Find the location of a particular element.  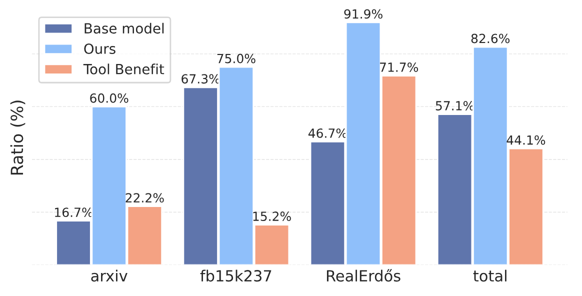

data-label: 75.0% is located at coordinates (236, 59).